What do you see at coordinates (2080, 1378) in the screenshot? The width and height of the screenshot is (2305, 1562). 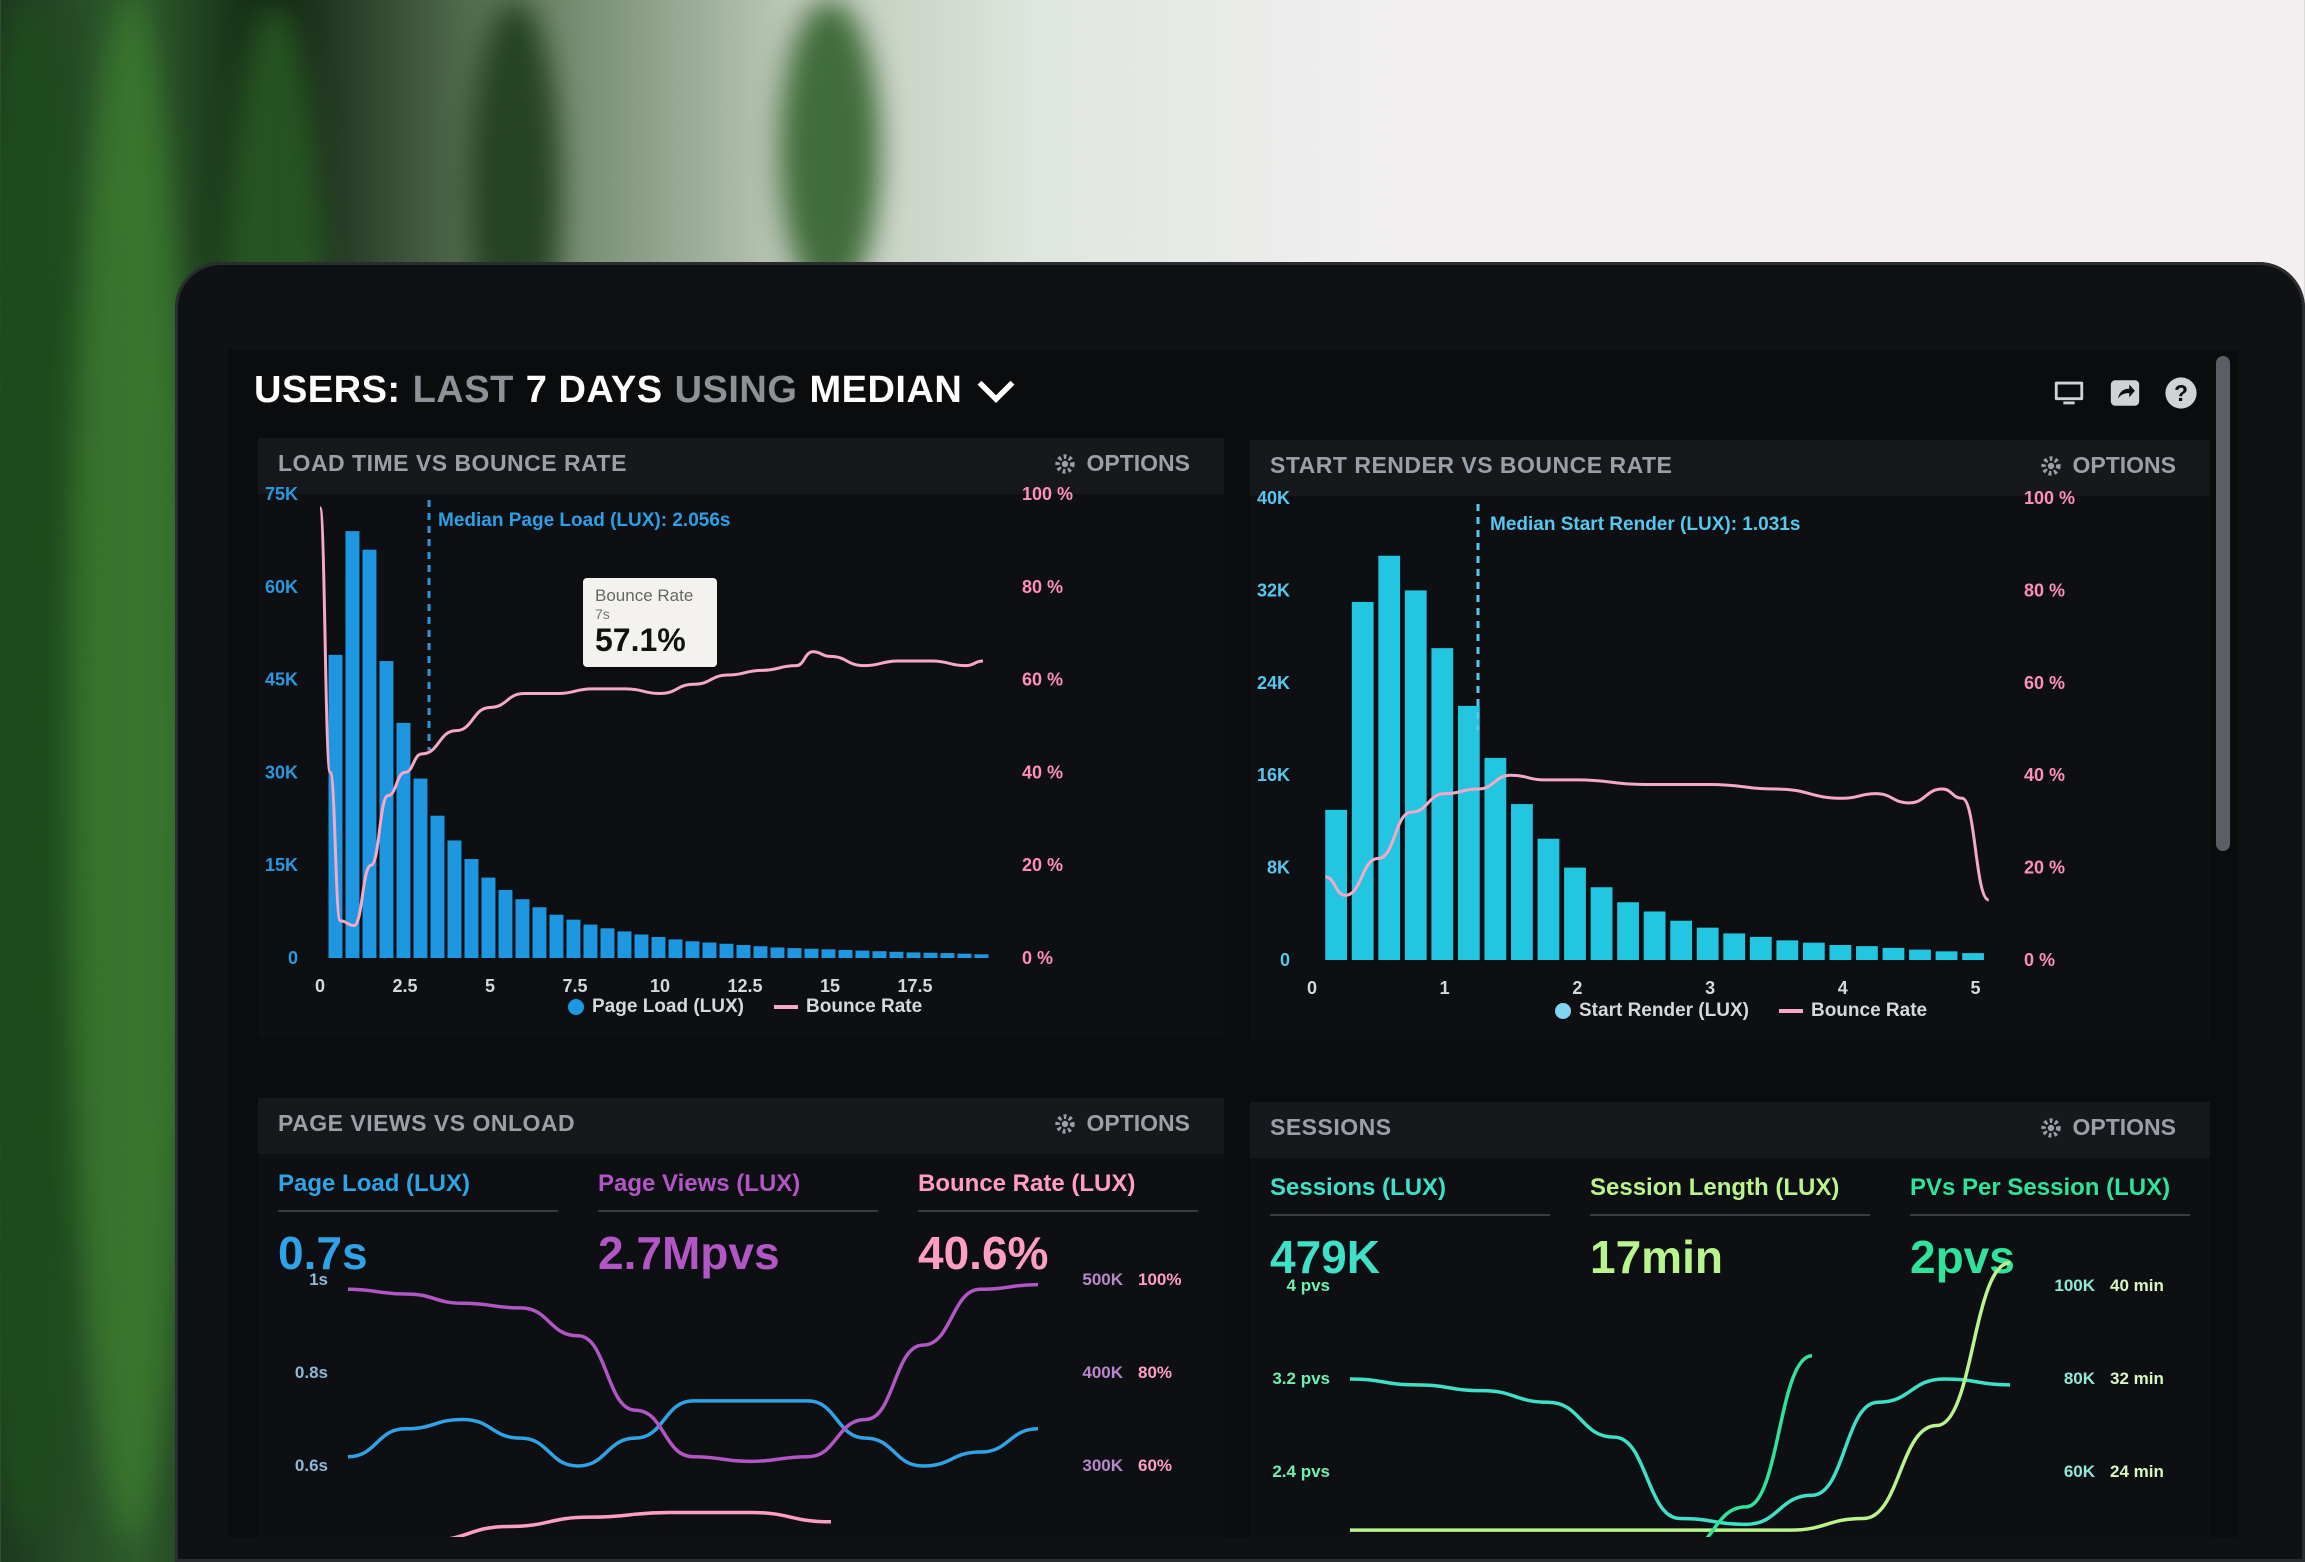 I see `y-tick-right-a: 80K` at bounding box center [2080, 1378].